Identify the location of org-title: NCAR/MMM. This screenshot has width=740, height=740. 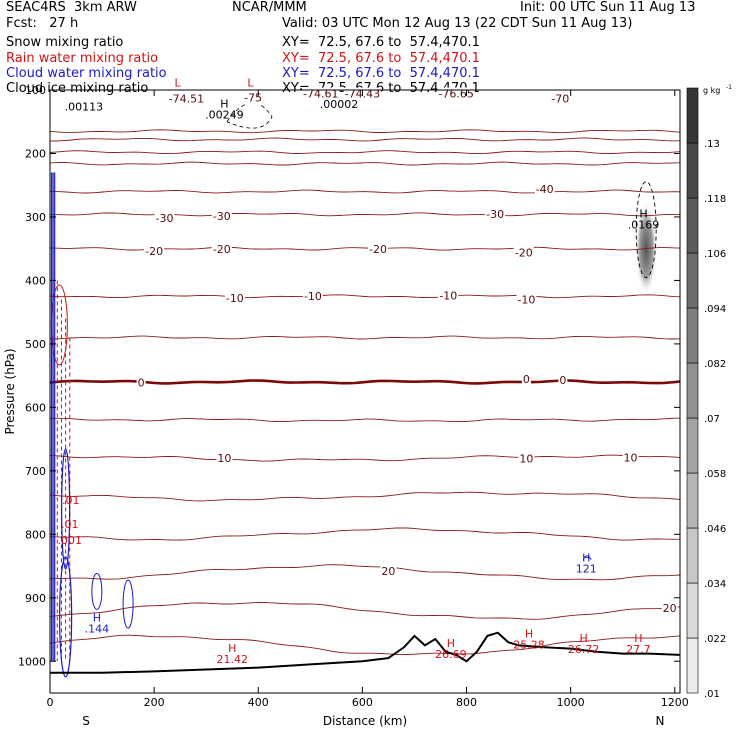
(269, 7).